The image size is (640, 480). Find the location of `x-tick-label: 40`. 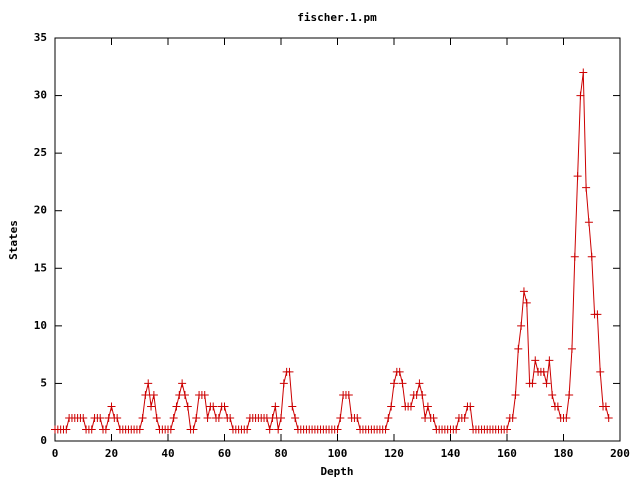

x-tick-label: 40 is located at coordinates (167, 453).